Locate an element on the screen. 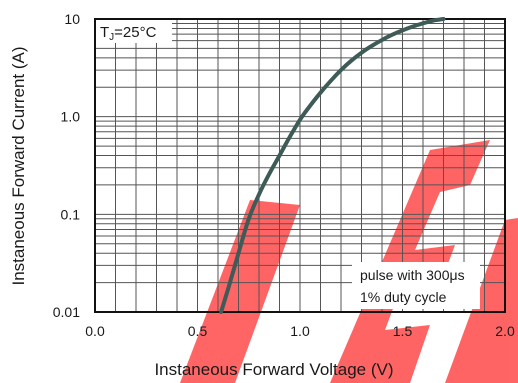 This screenshot has width=518, height=383. annotation-box is located at coordinates (416, 285).